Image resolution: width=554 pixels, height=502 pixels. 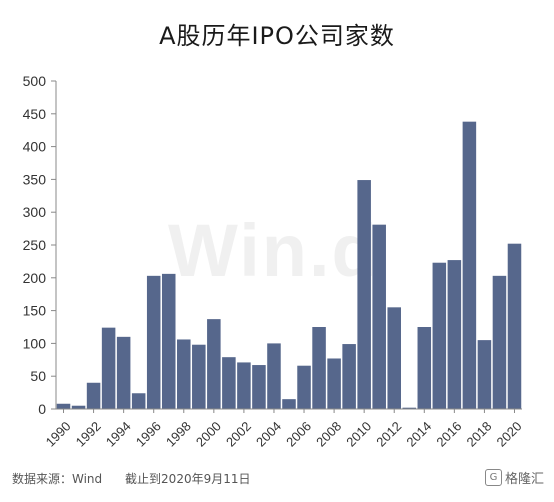 I want to click on bar-1992, so click(x=93, y=395).